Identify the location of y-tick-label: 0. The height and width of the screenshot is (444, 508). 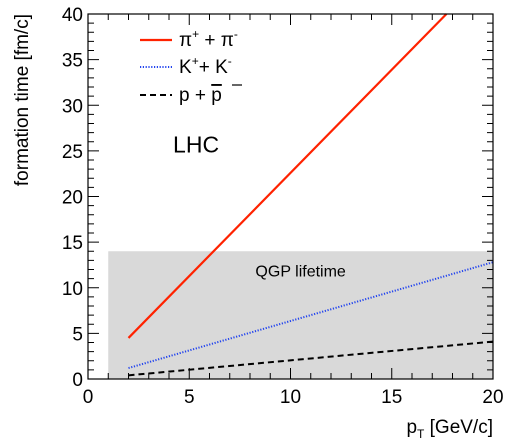
(77, 380).